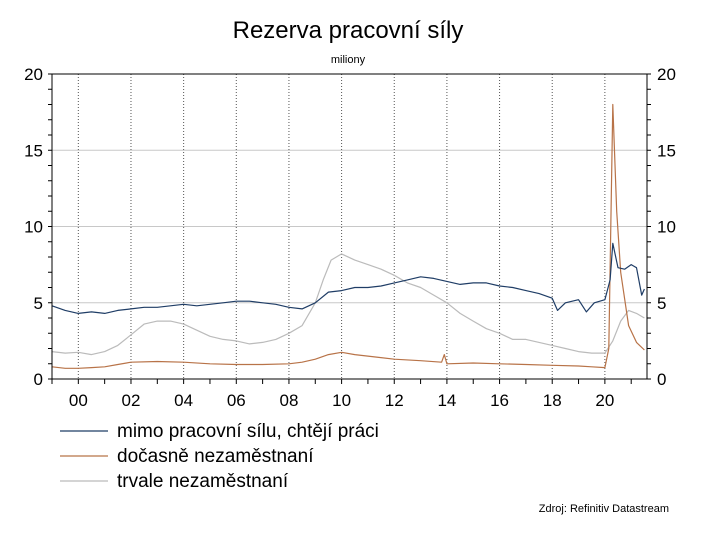 The width and height of the screenshot is (728, 547). Describe the element at coordinates (348, 30) in the screenshot. I see `chart-title: Rezerva pracovní síly` at that location.